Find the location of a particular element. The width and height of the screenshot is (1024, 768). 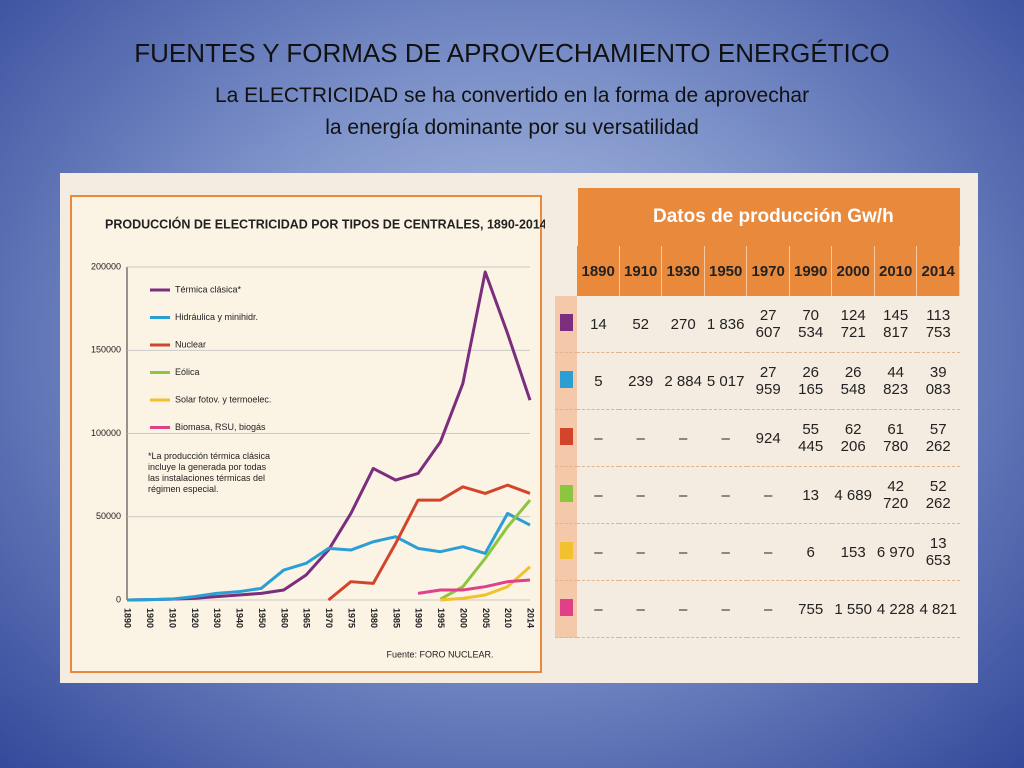

x-tick-label: 1990 is located at coordinates (419, 618).